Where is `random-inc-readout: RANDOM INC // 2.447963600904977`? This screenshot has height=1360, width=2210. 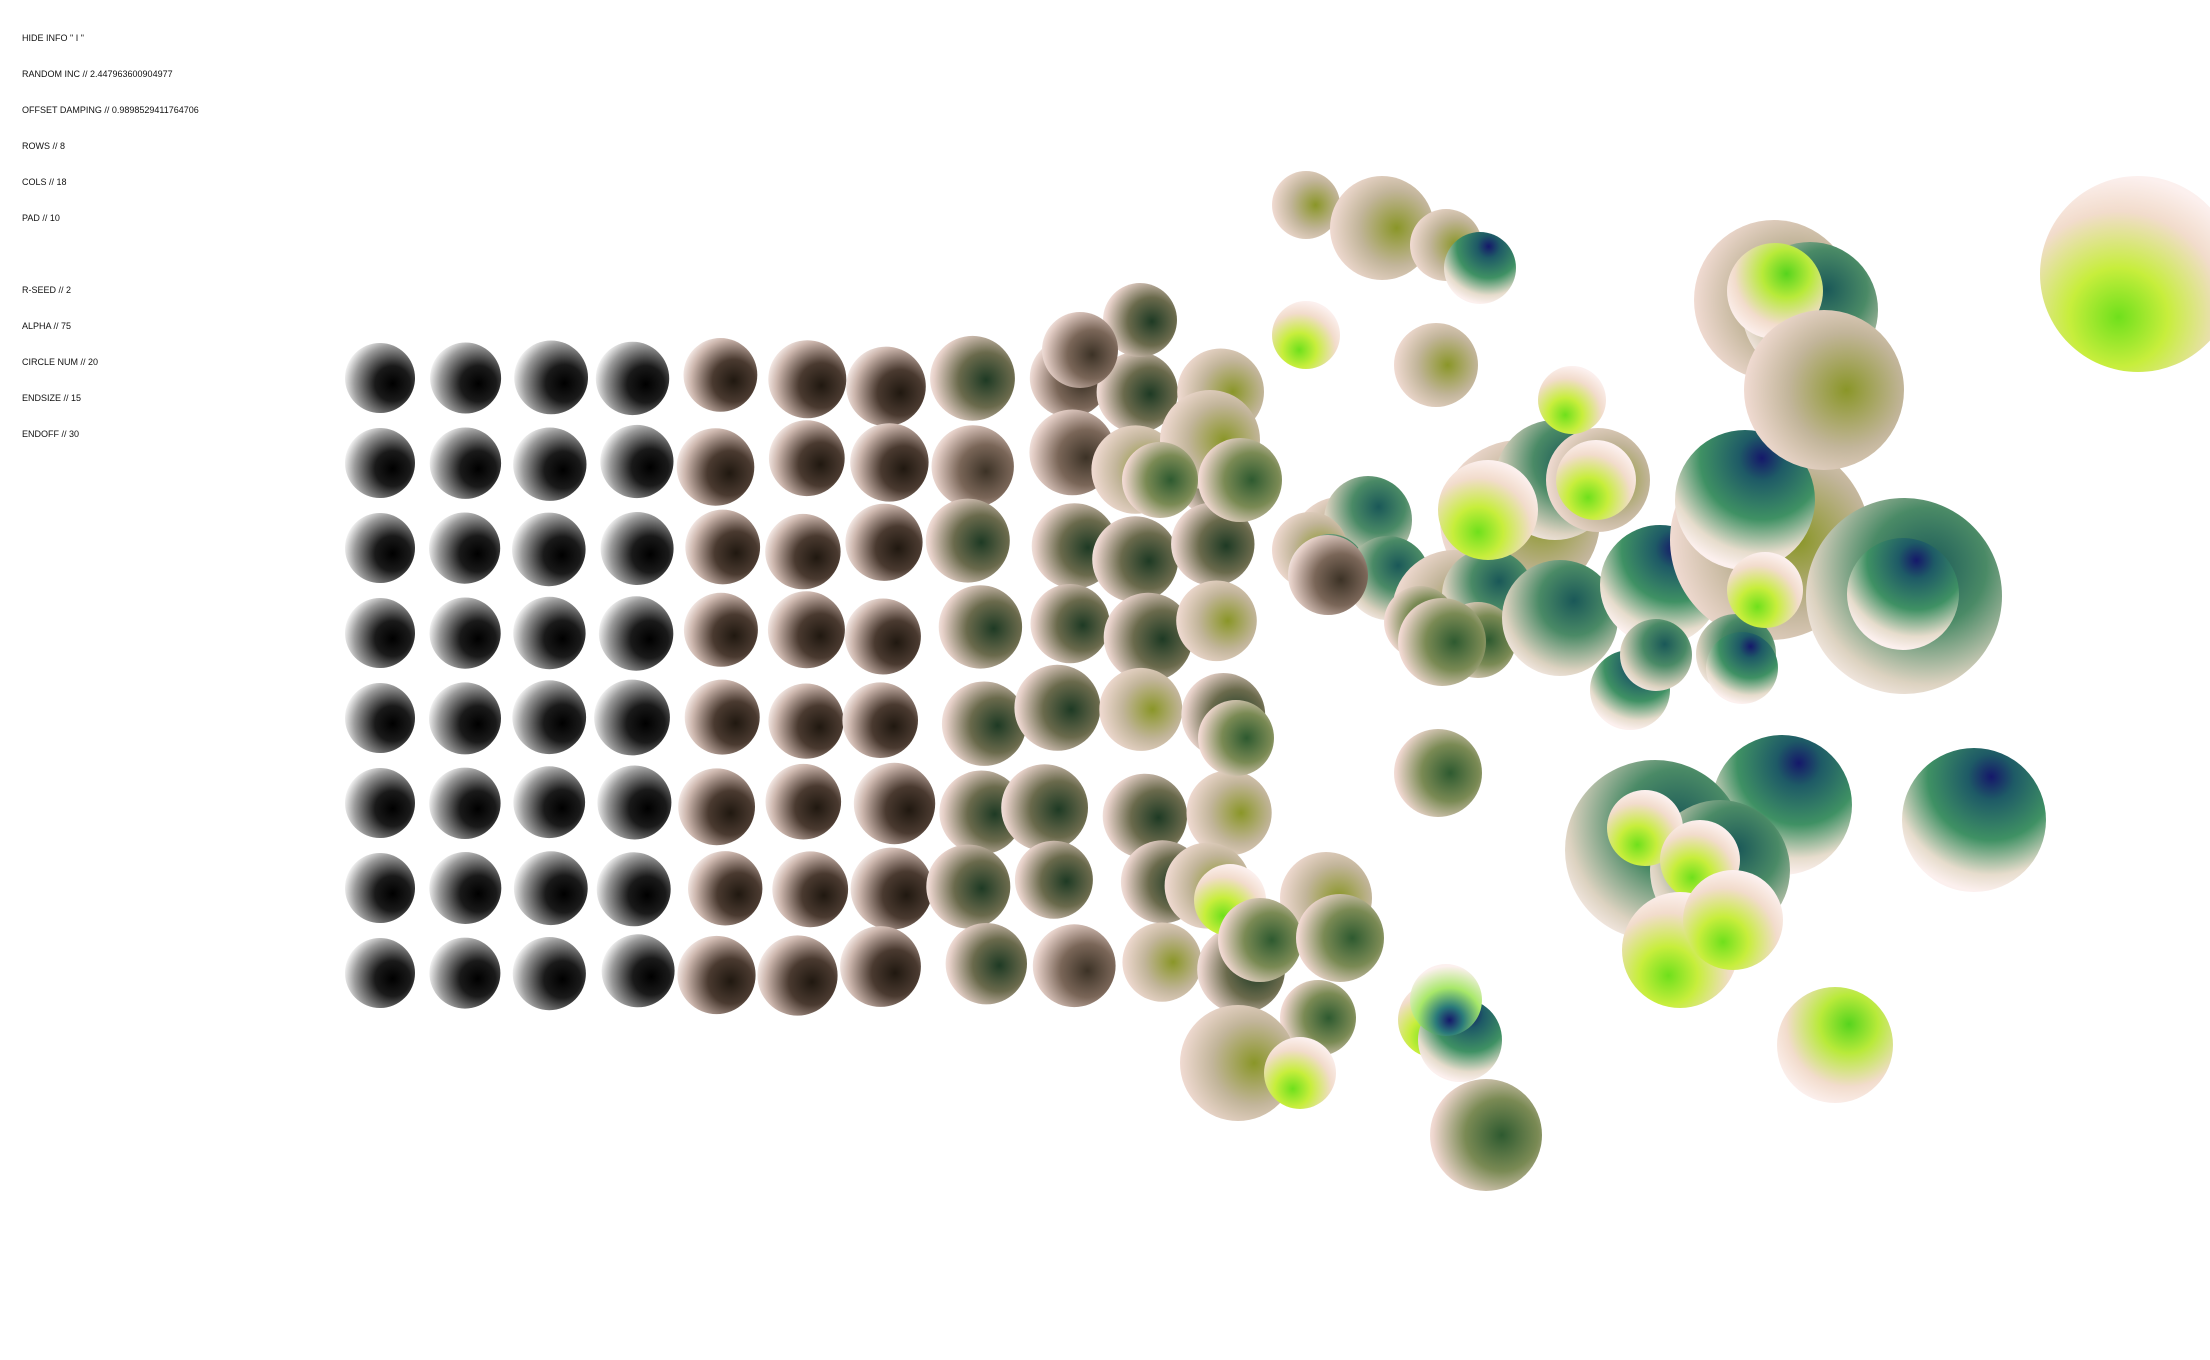
random-inc-readout: RANDOM INC // 2.447963600904977 is located at coordinates (97, 74).